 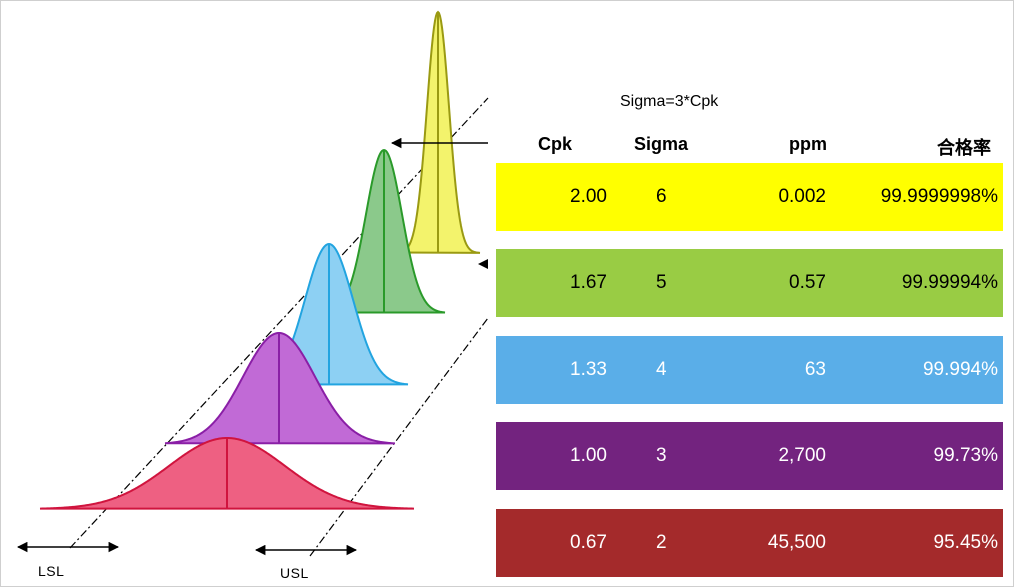 What do you see at coordinates (802, 196) in the screenshot?
I see `ppm-value: 0.002` at bounding box center [802, 196].